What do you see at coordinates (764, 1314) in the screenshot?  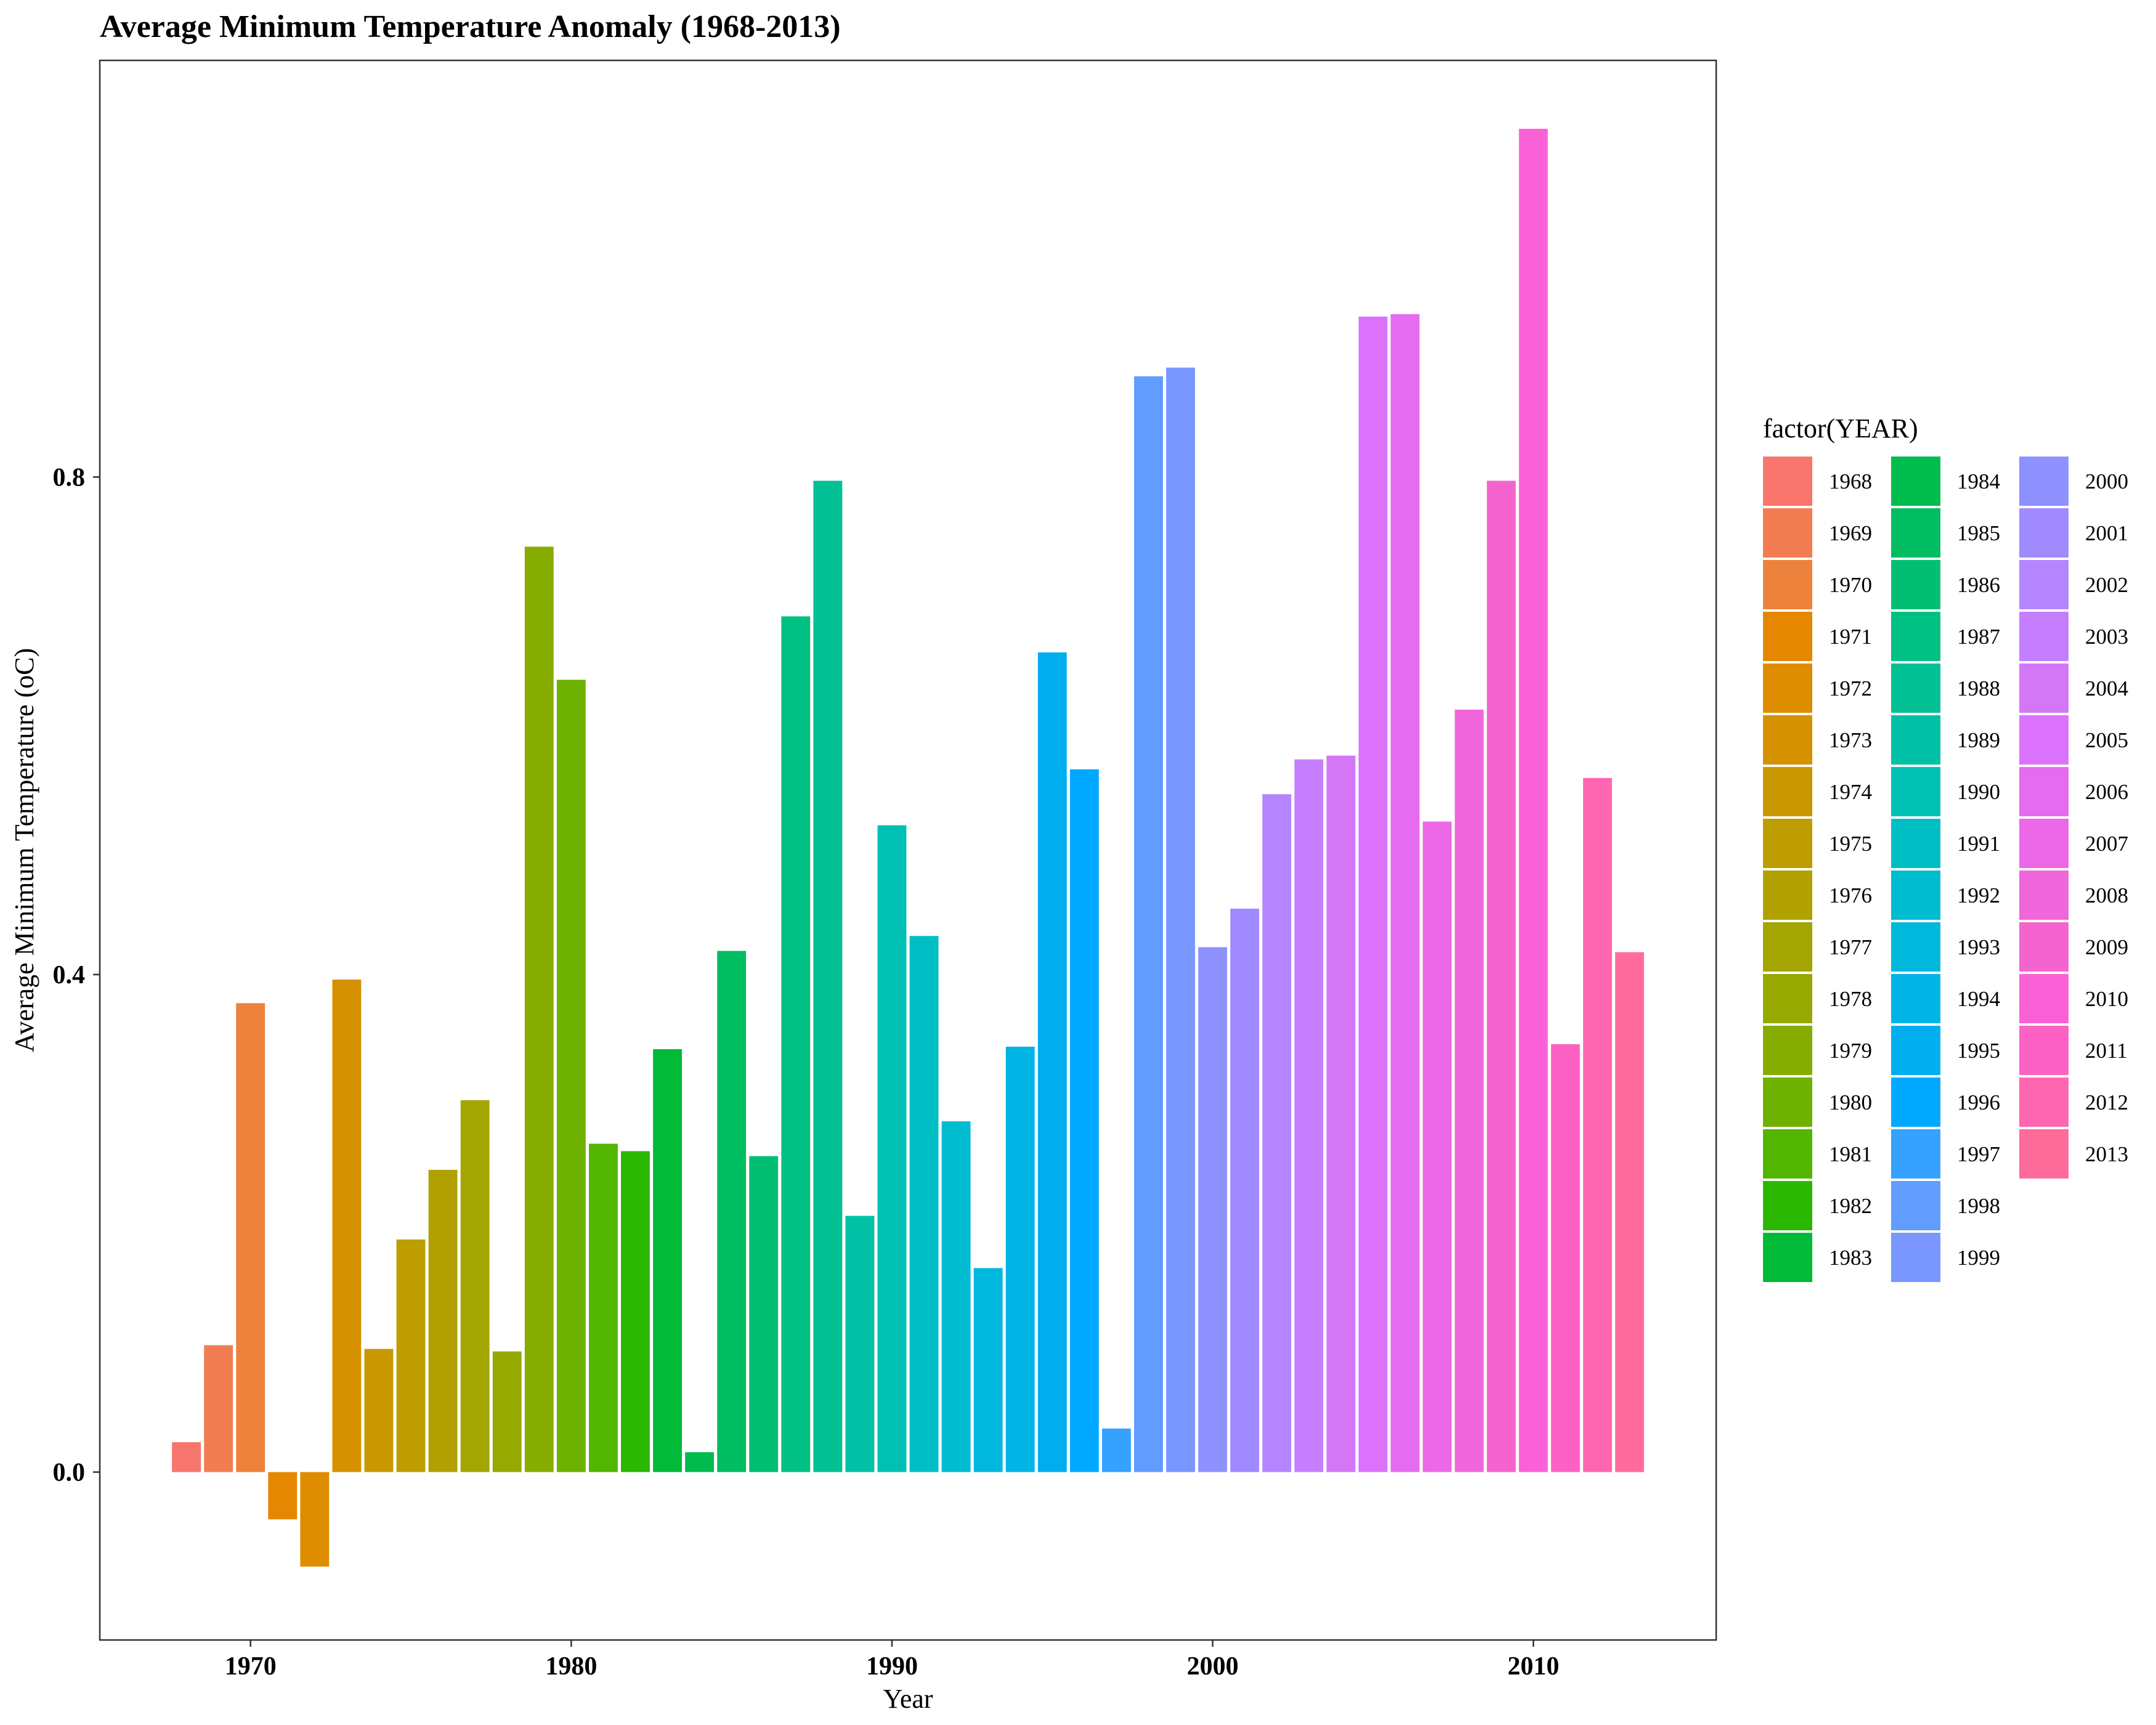 I see `bar-1986` at bounding box center [764, 1314].